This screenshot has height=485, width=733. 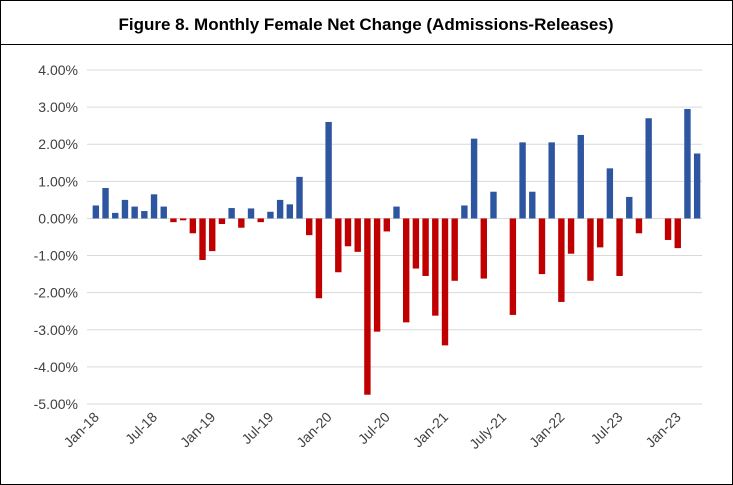 I want to click on y-tick-label: 3.00%, so click(x=58, y=107).